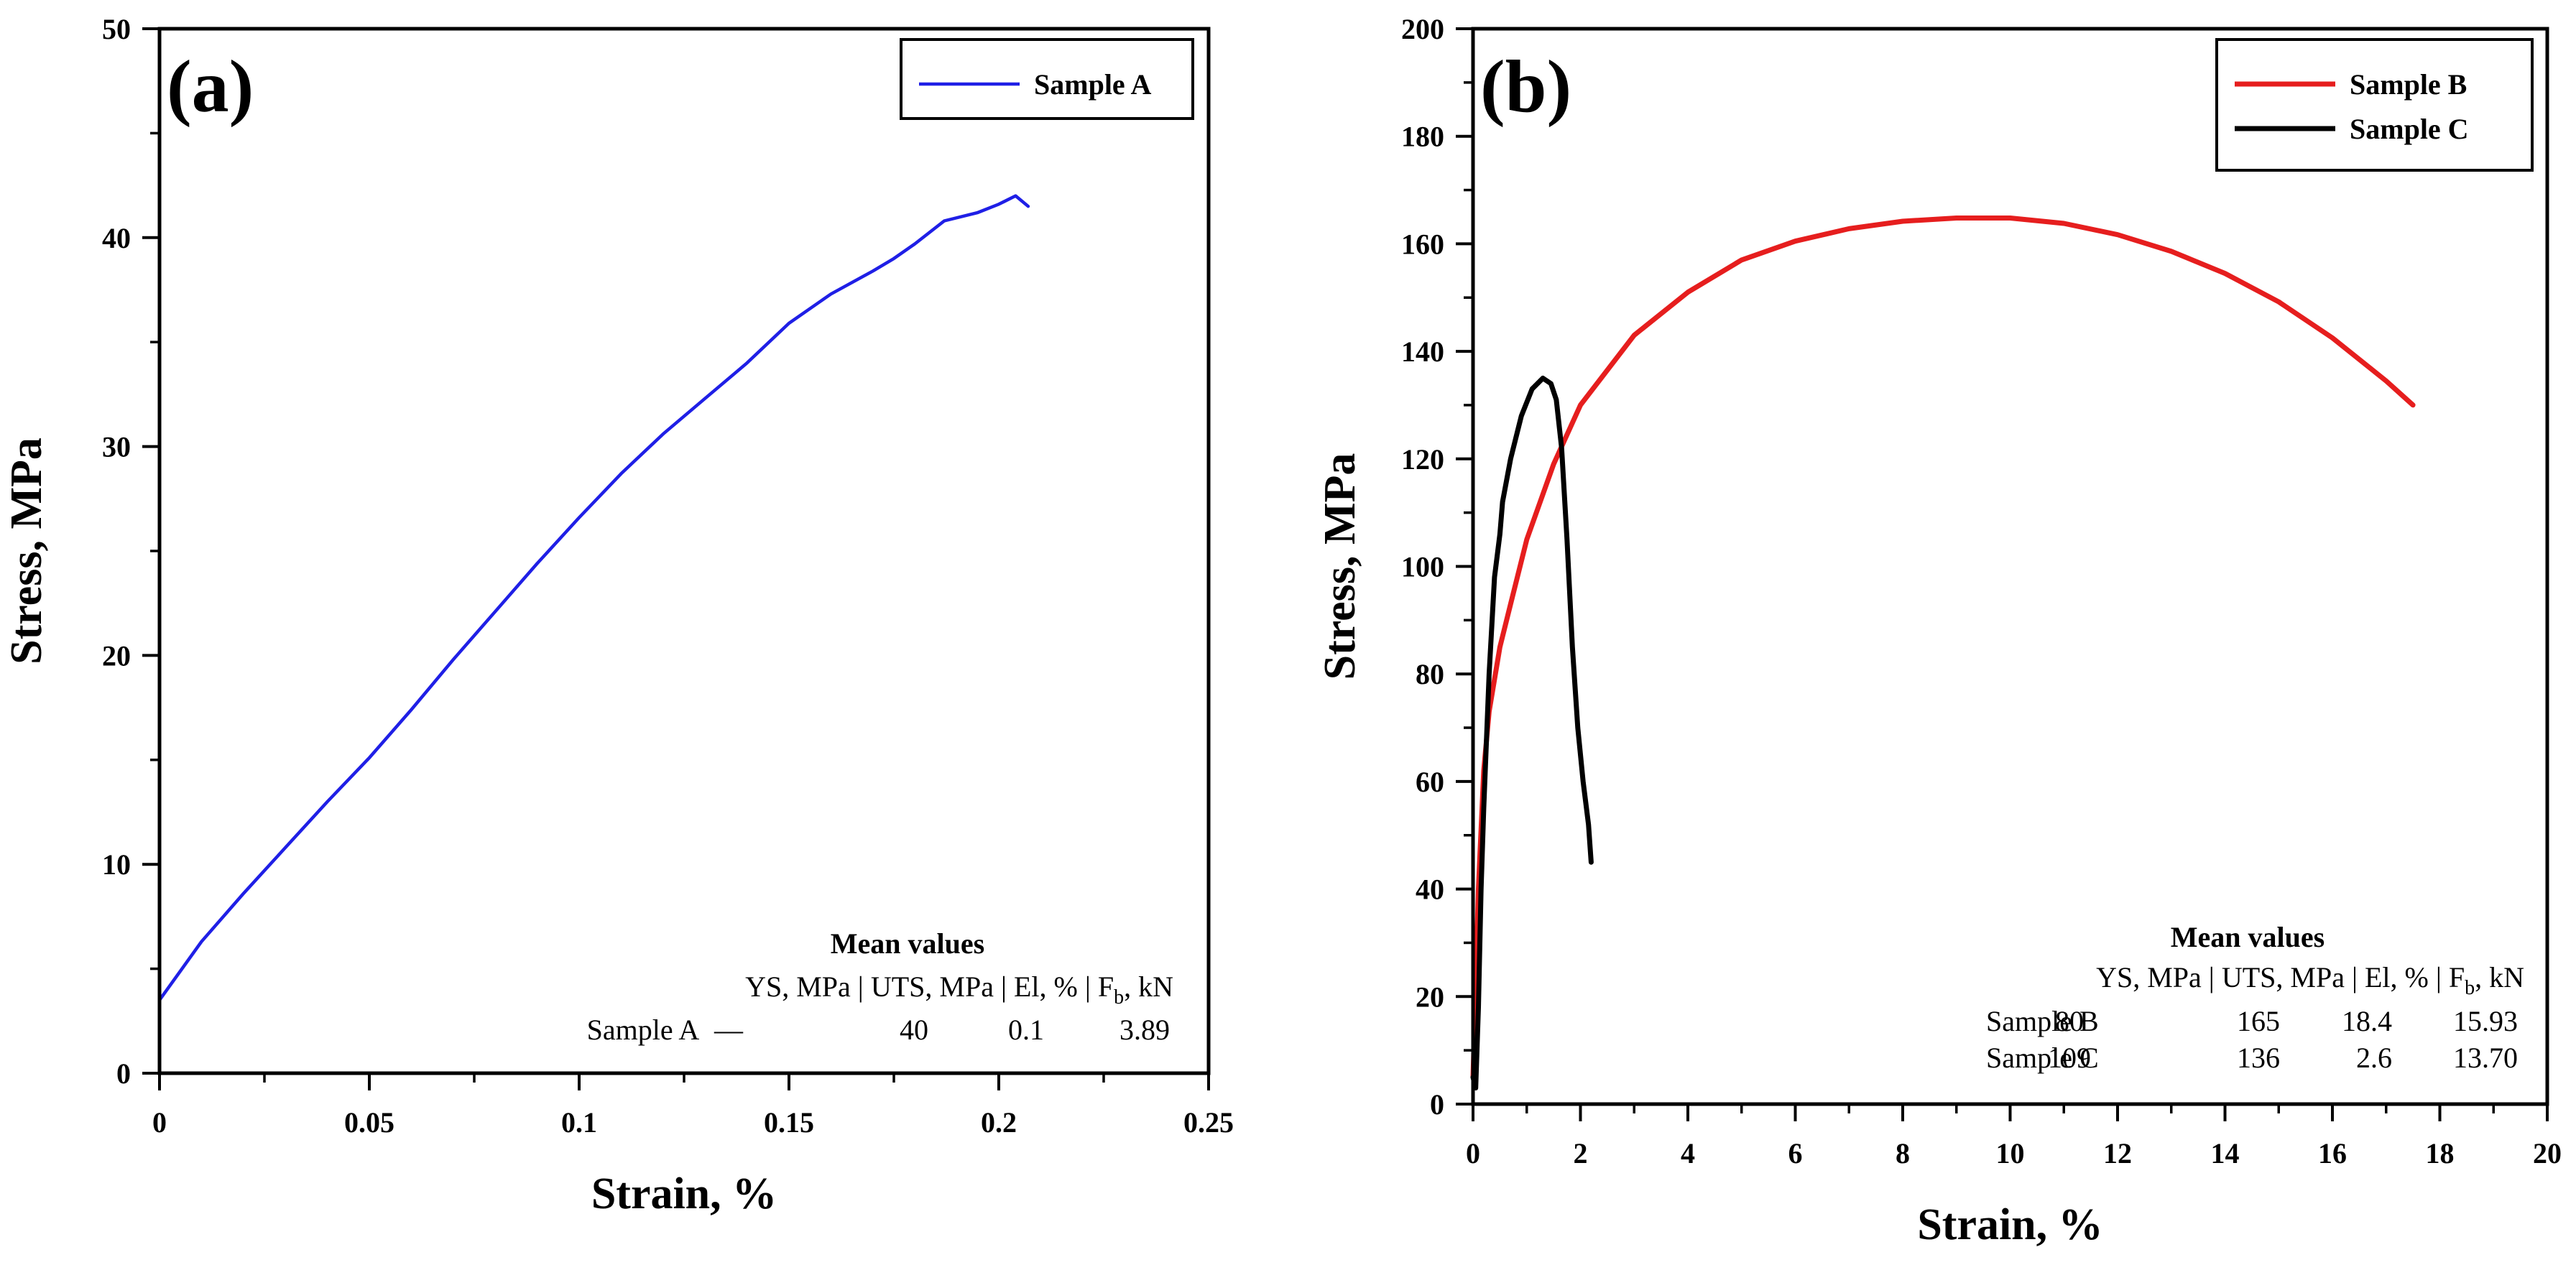  I want to click on y-tick-label: 30, so click(117, 447).